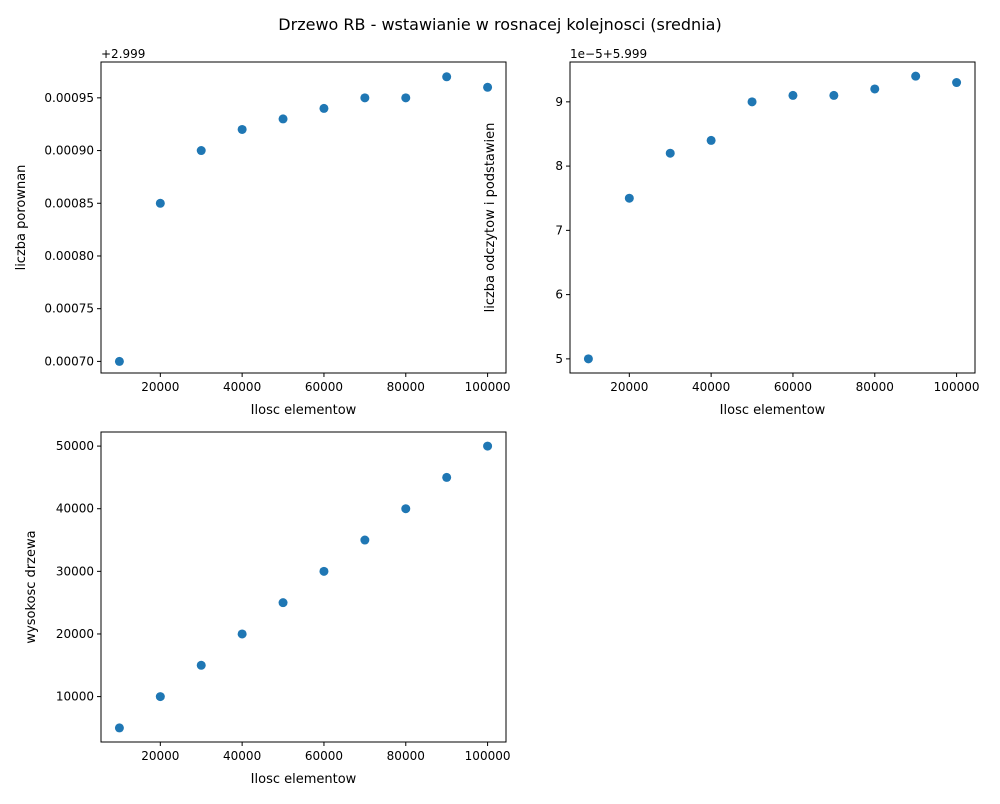 This screenshot has height=804, width=1000. Describe the element at coordinates (69, 361) in the screenshot. I see `y-tick-label: 0.00070` at that location.